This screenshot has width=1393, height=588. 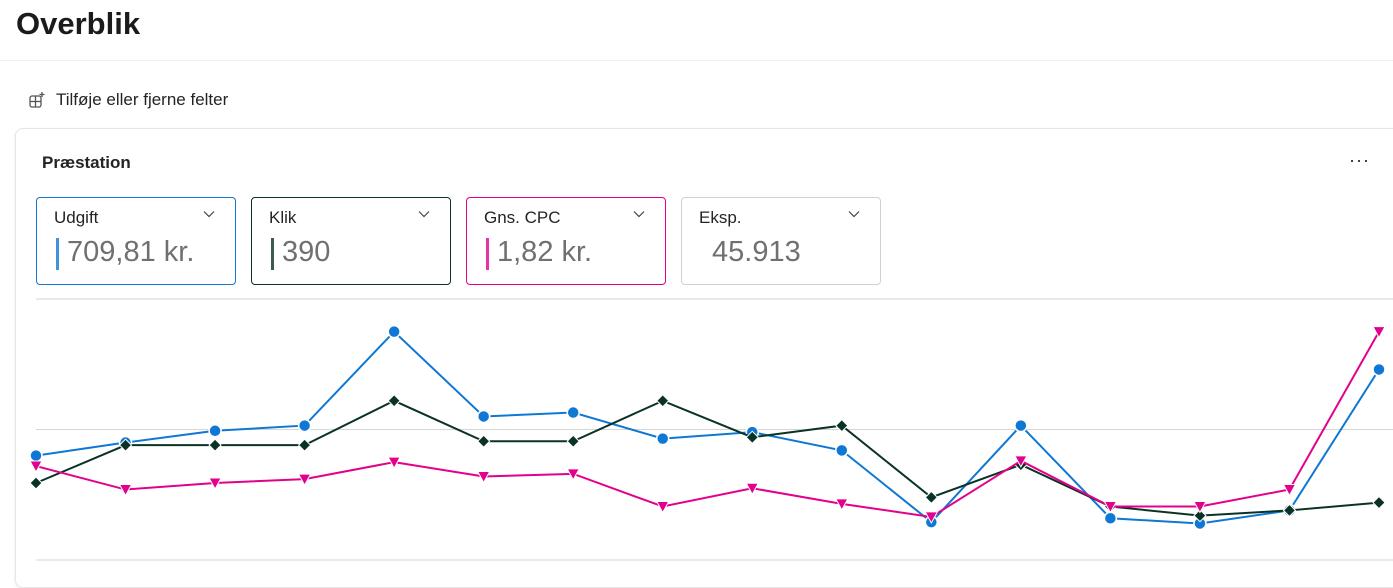 What do you see at coordinates (78, 23) in the screenshot?
I see `page-title: Overblik` at bounding box center [78, 23].